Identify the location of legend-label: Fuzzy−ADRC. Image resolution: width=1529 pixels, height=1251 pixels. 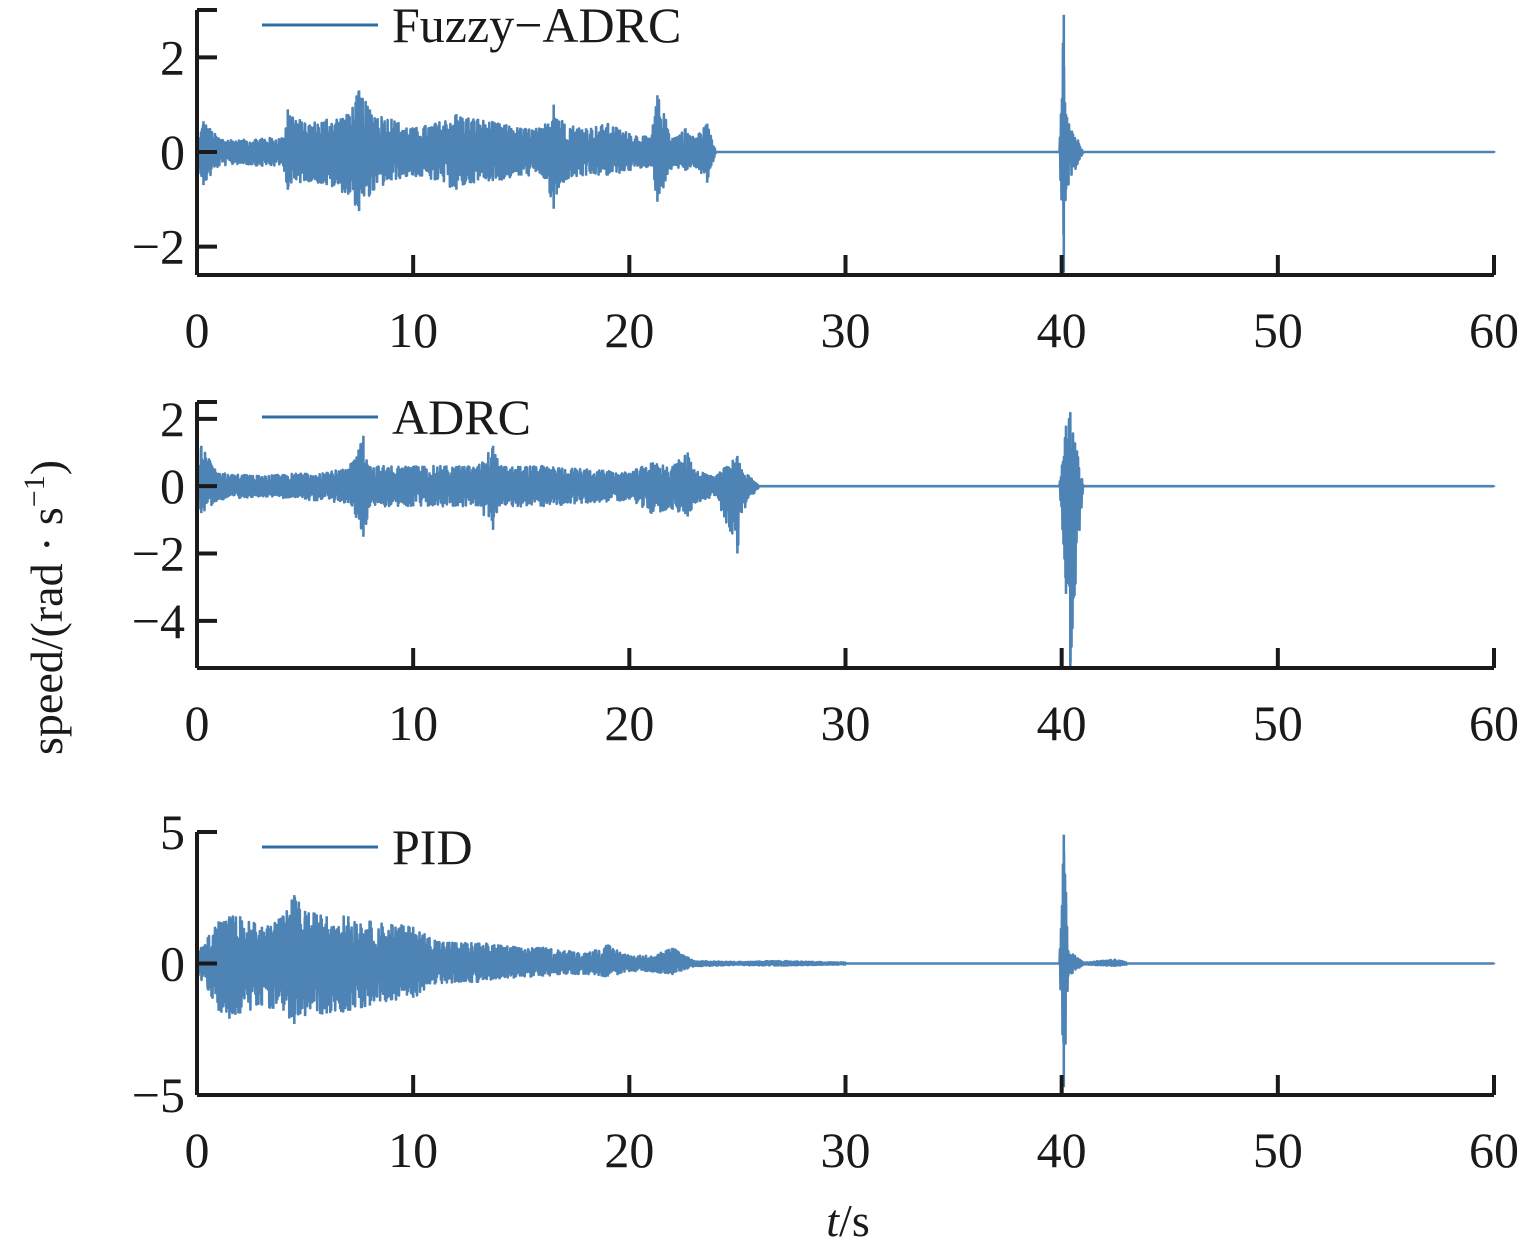
(536, 26).